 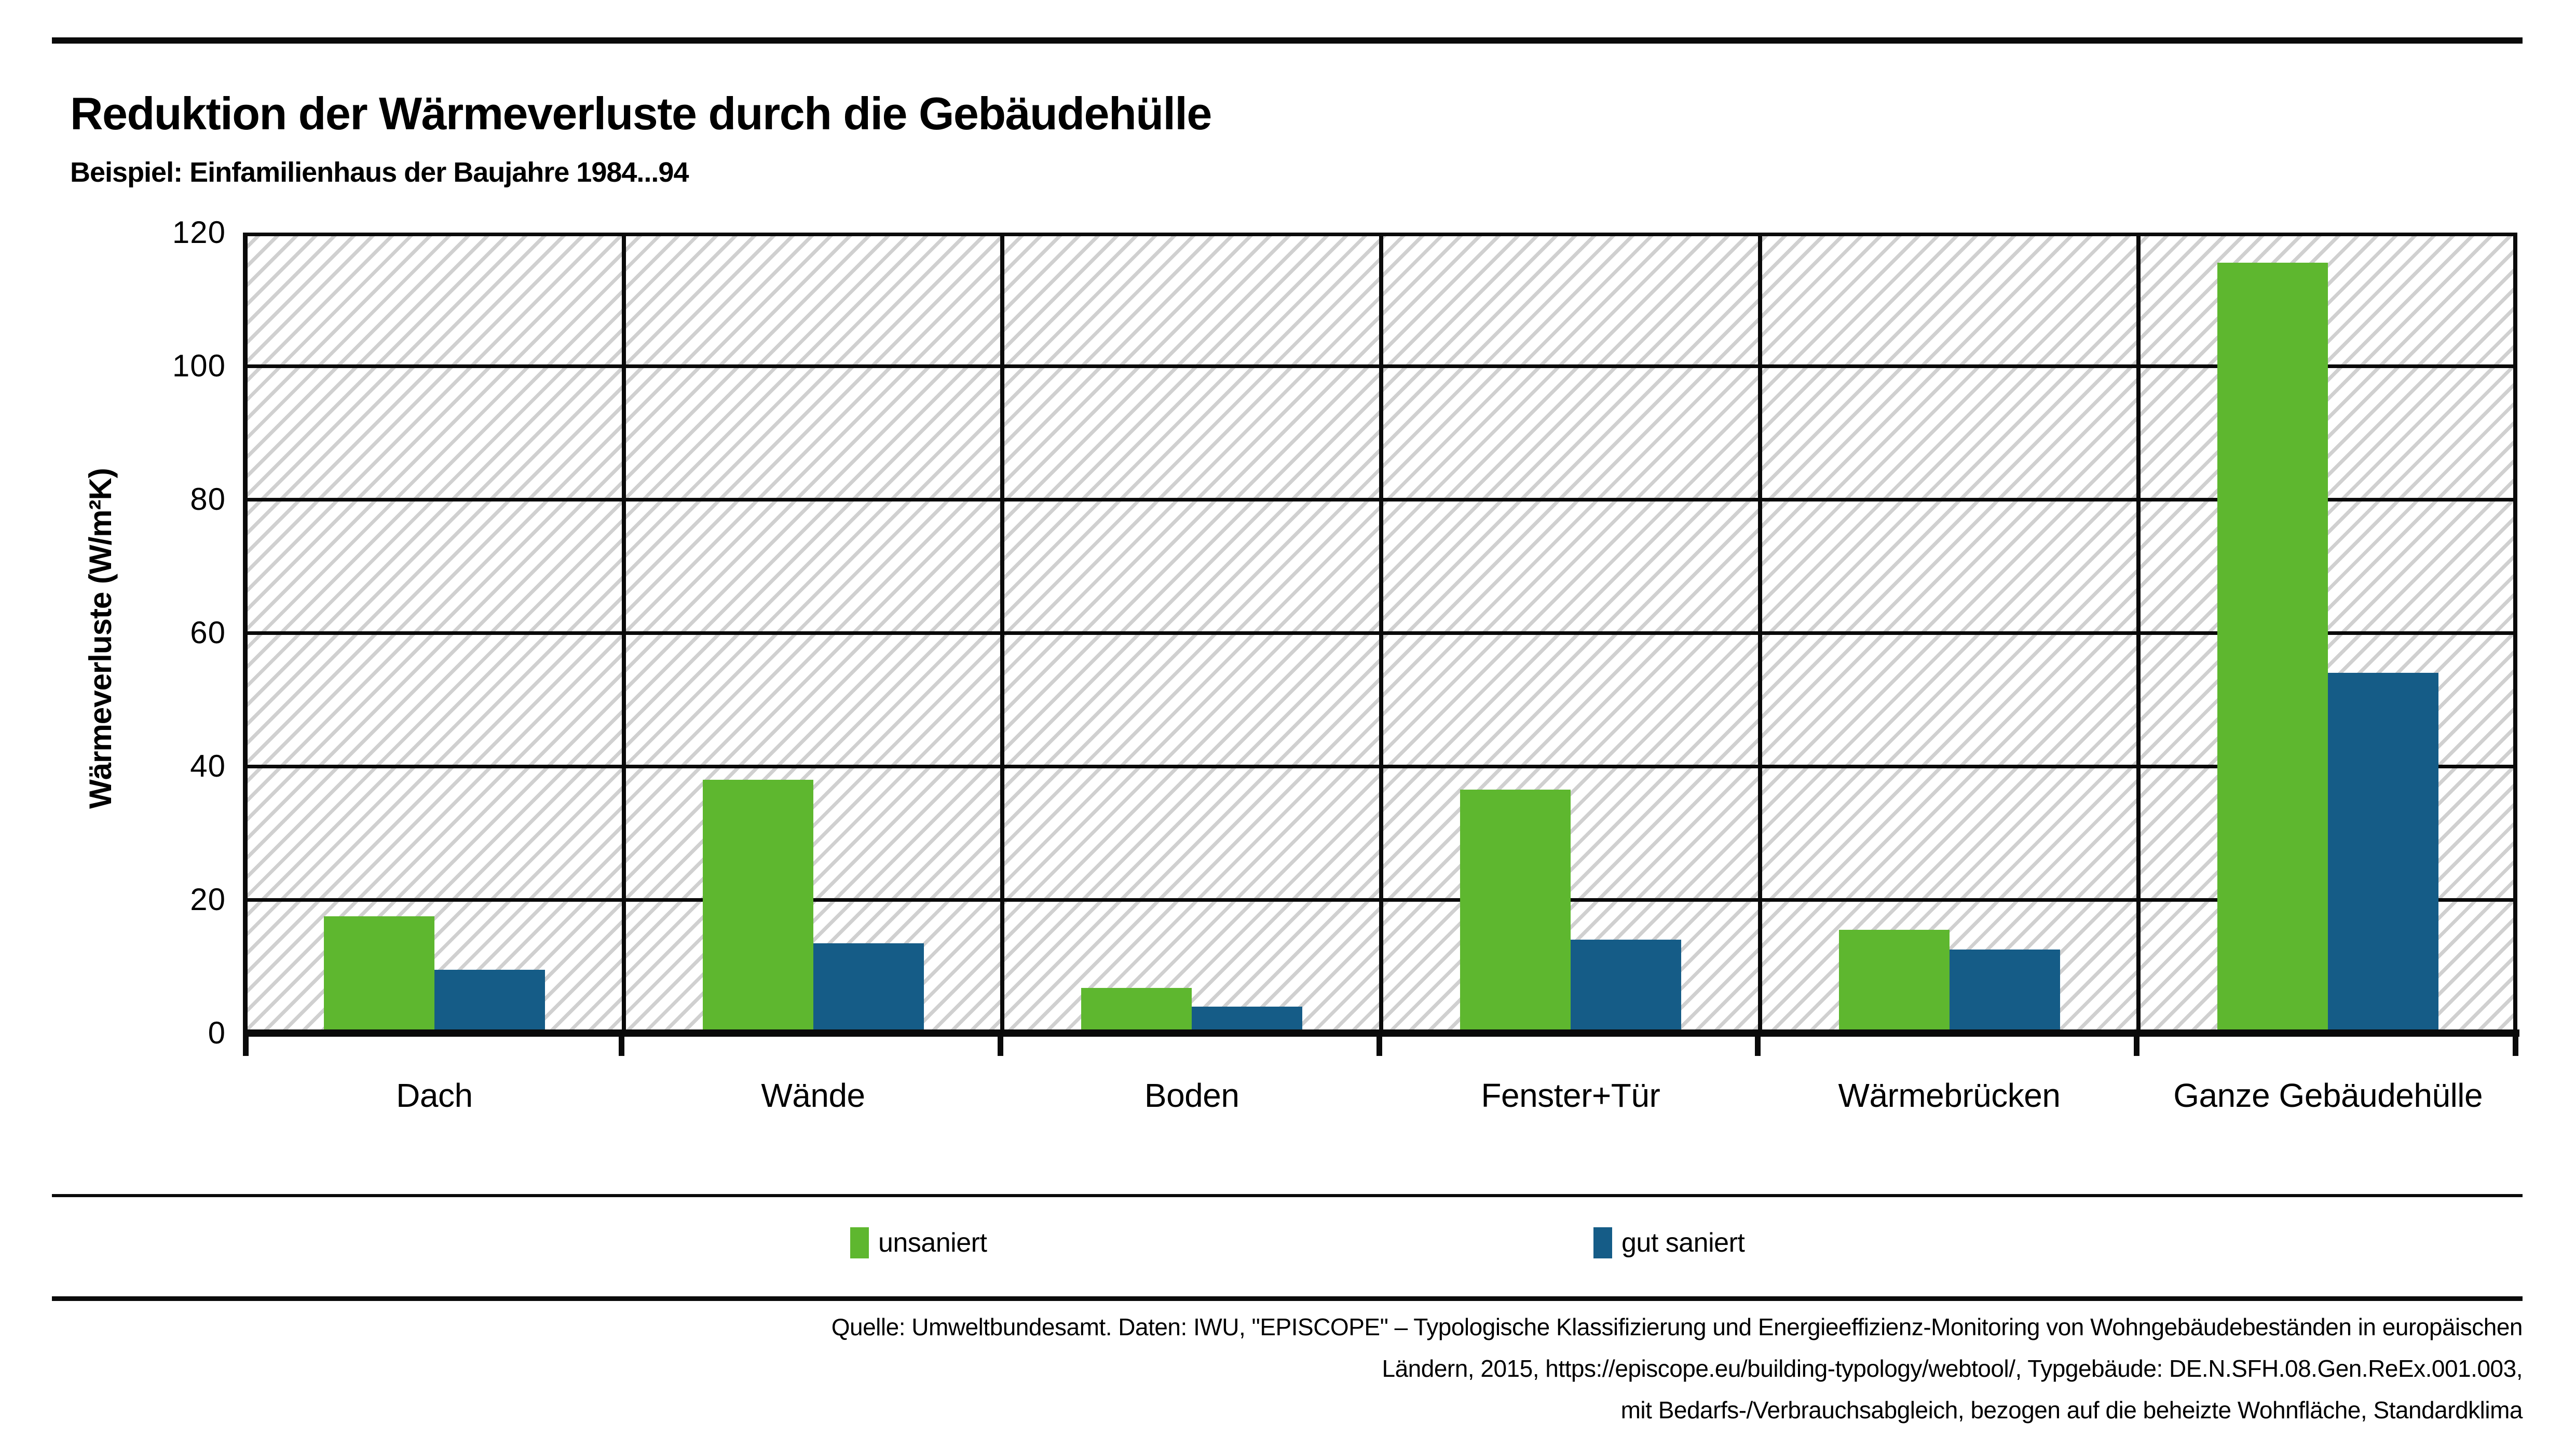 I want to click on y-tick-label-60: 60, so click(x=208, y=633).